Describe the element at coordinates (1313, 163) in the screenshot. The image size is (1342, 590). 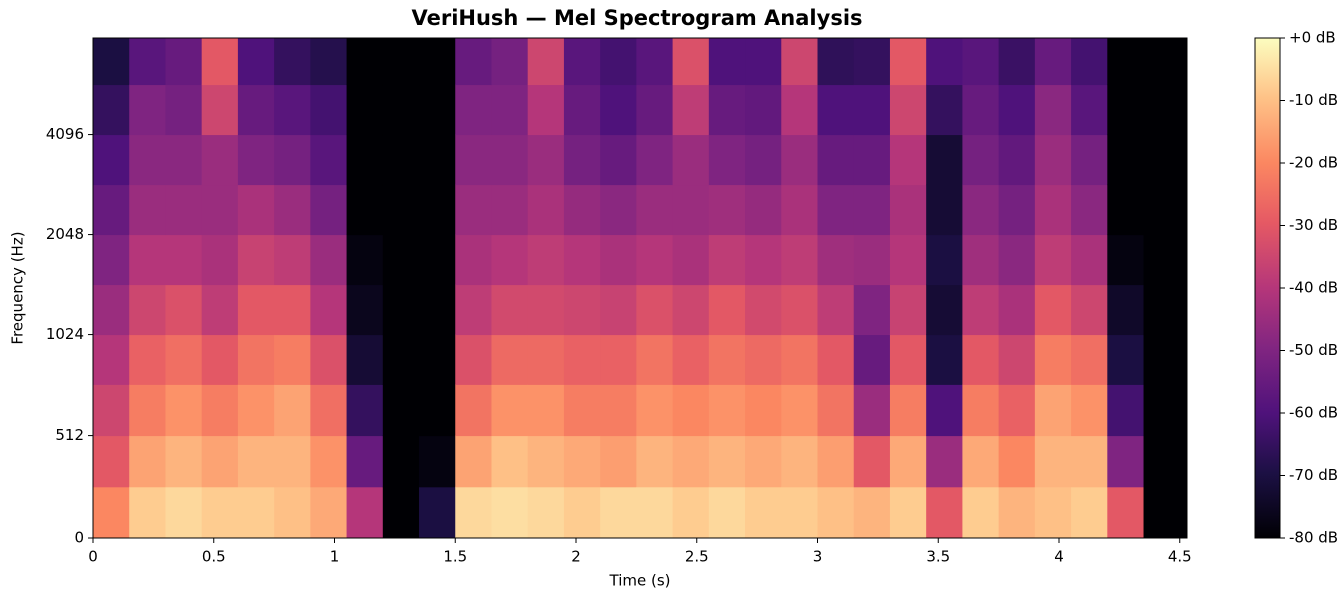
I see `colorbar-tick-label: -20 dB` at that location.